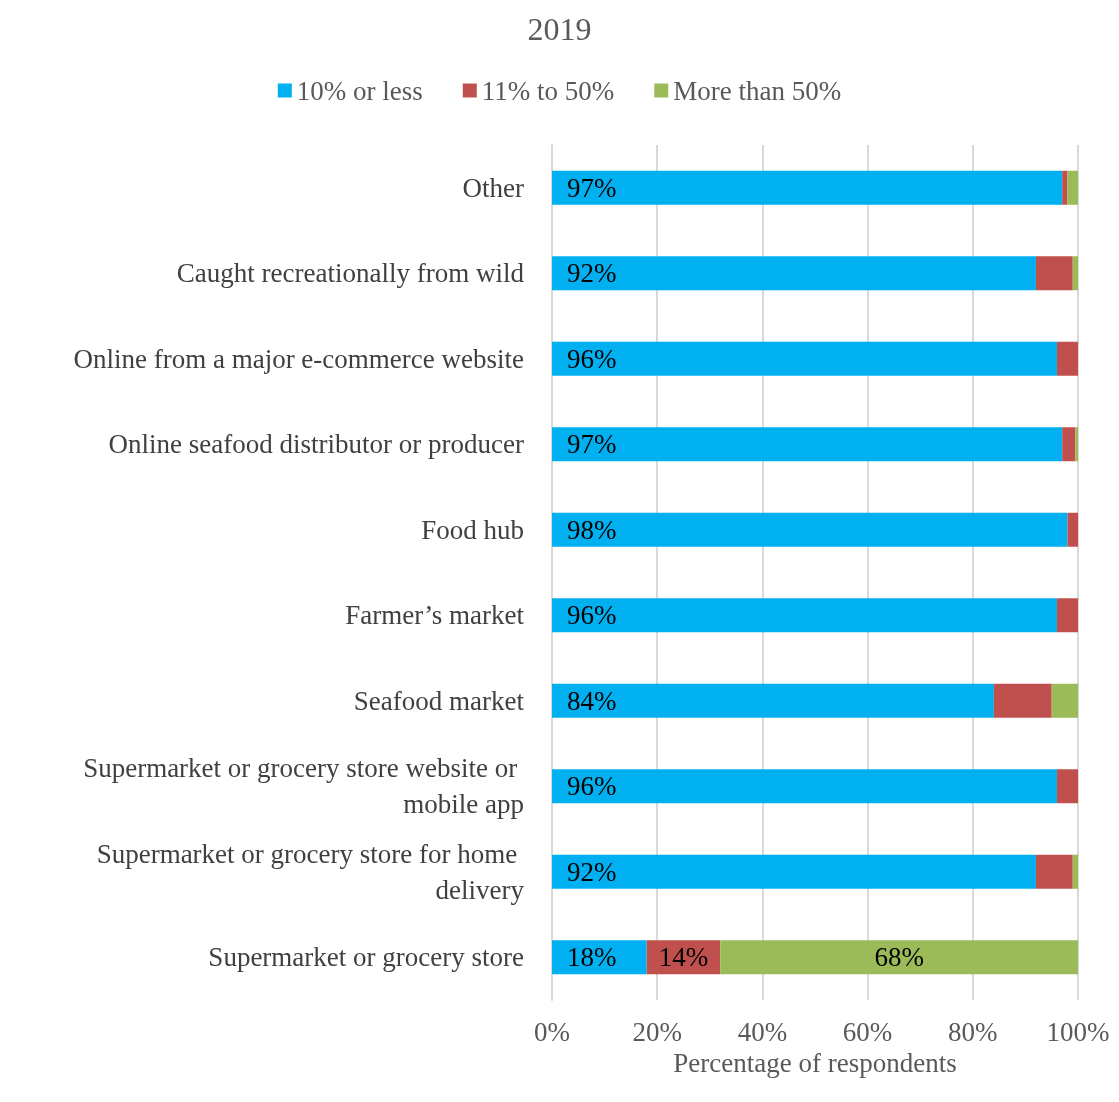  I want to click on data-label: 98%, so click(592, 529).